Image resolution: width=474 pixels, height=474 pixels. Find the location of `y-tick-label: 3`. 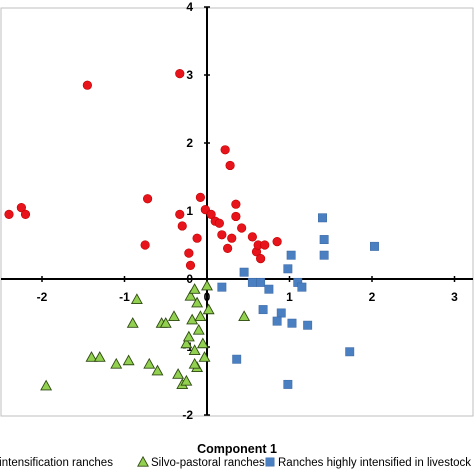

y-tick-label: 3 is located at coordinates (189, 75).